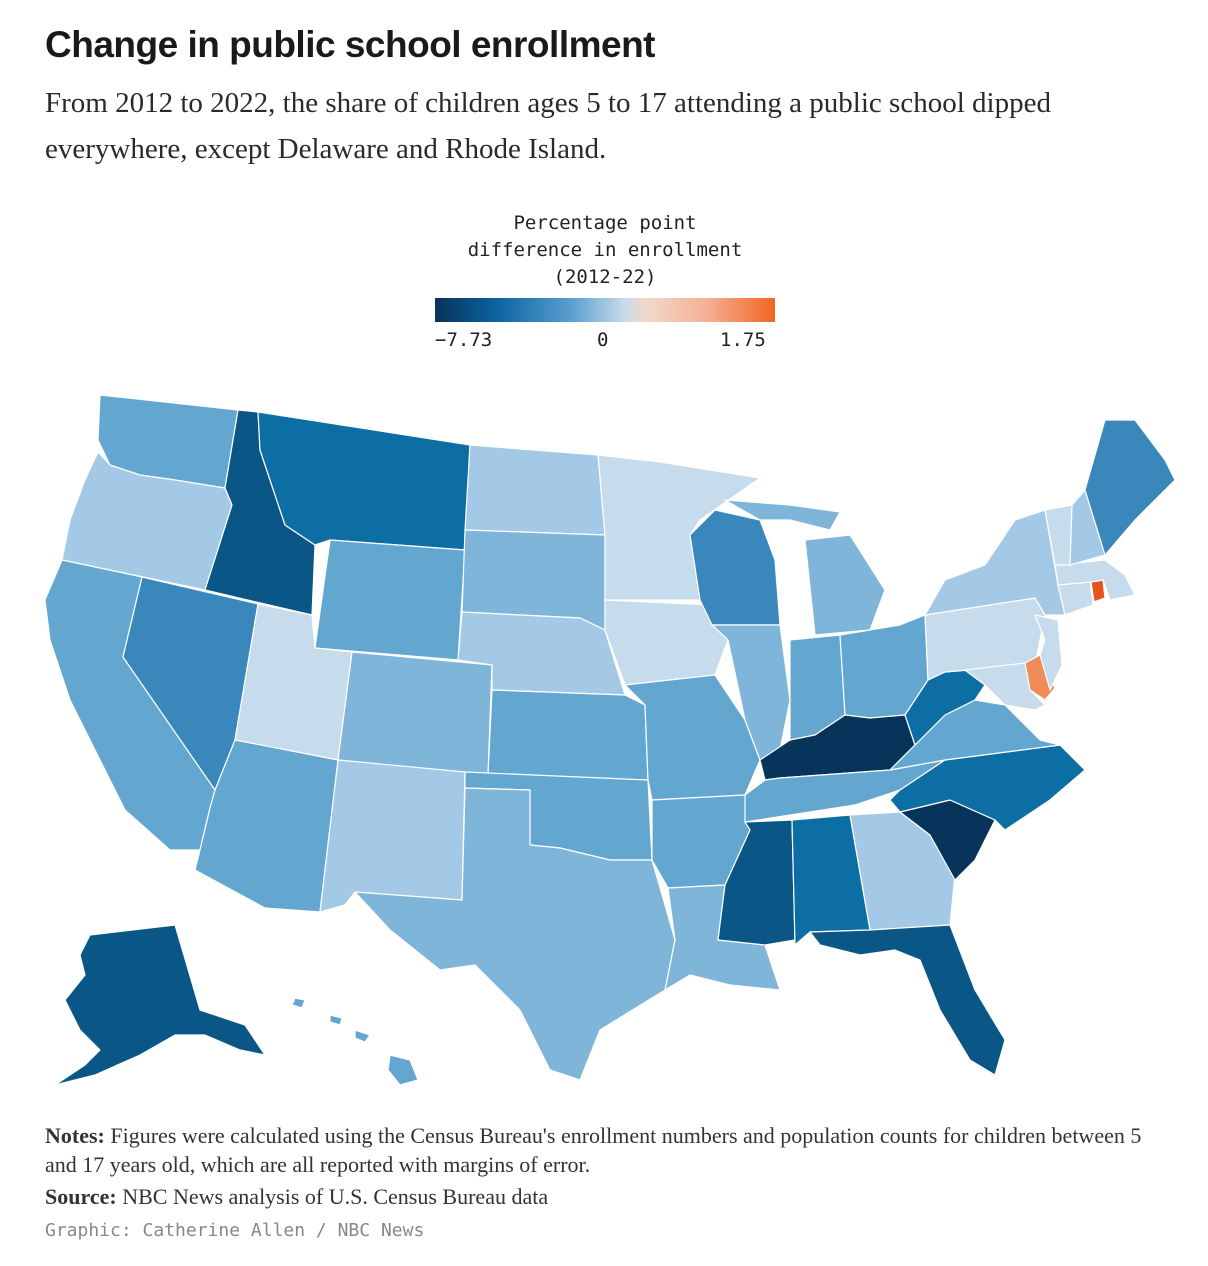 The width and height of the screenshot is (1208, 1266). Describe the element at coordinates (907, 1000) in the screenshot. I see `state-FL` at that location.